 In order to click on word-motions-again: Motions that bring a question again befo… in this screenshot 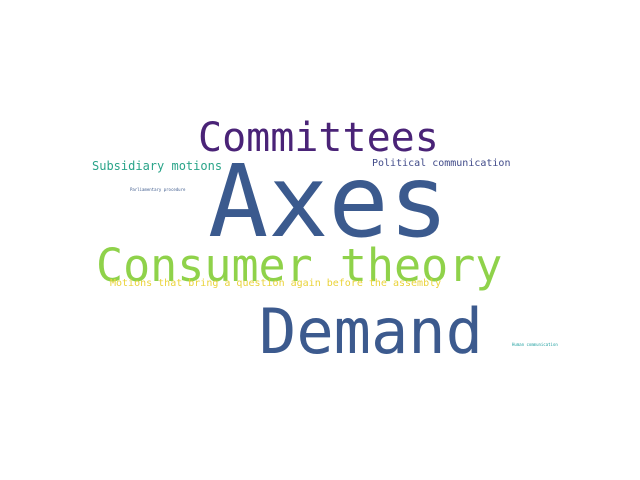, I will do `click(276, 283)`.